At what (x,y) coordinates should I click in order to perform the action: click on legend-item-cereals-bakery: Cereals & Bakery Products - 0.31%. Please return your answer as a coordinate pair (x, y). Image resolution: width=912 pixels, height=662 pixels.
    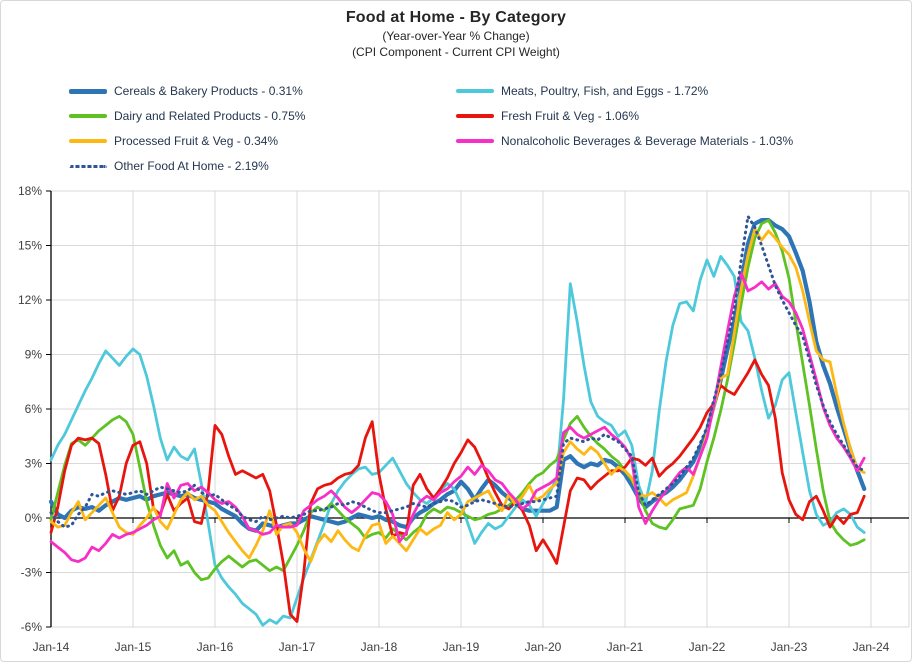
    Looking at the image, I should click on (186, 91).